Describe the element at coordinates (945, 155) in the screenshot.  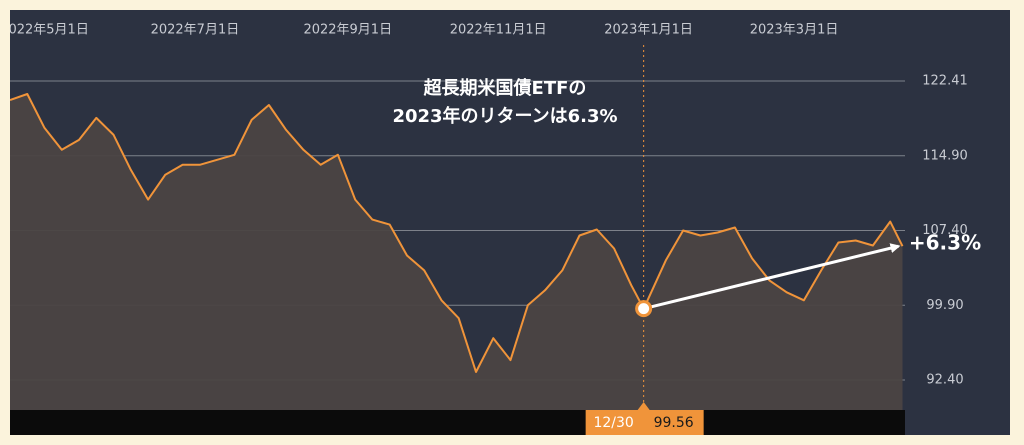
I see `y-tick-label: 114.90` at that location.